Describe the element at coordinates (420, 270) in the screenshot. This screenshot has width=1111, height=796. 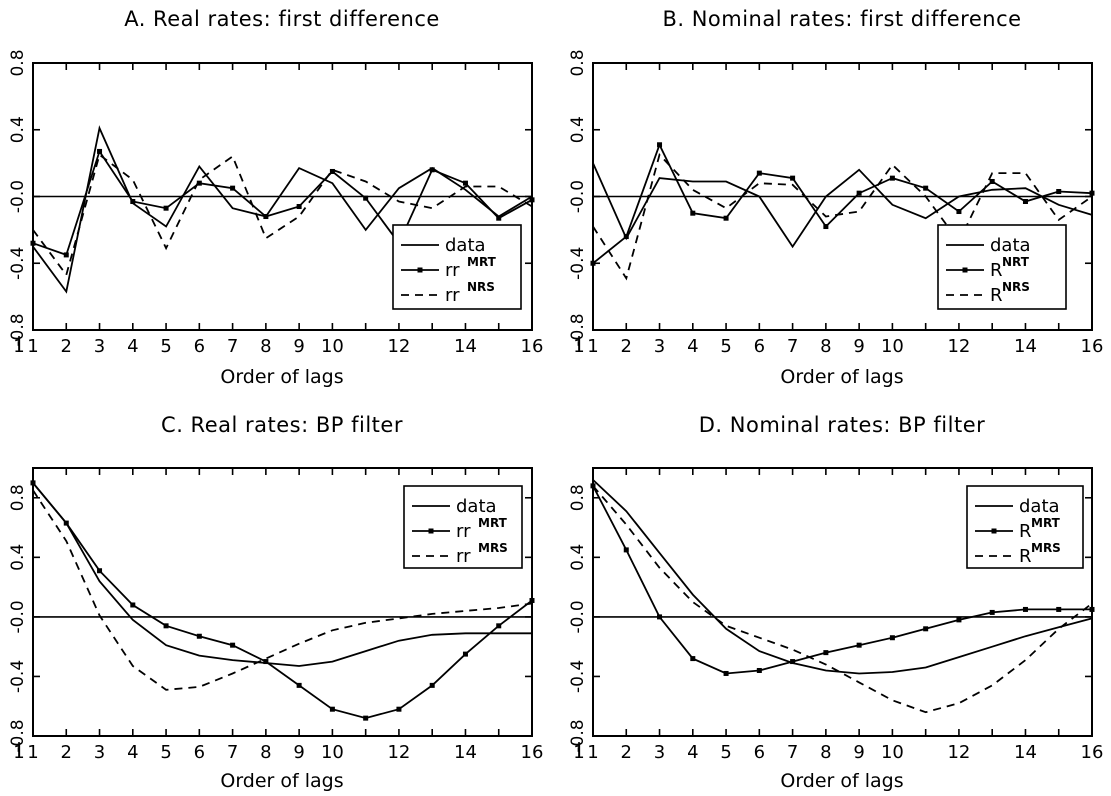
I see `legend-marker` at that location.